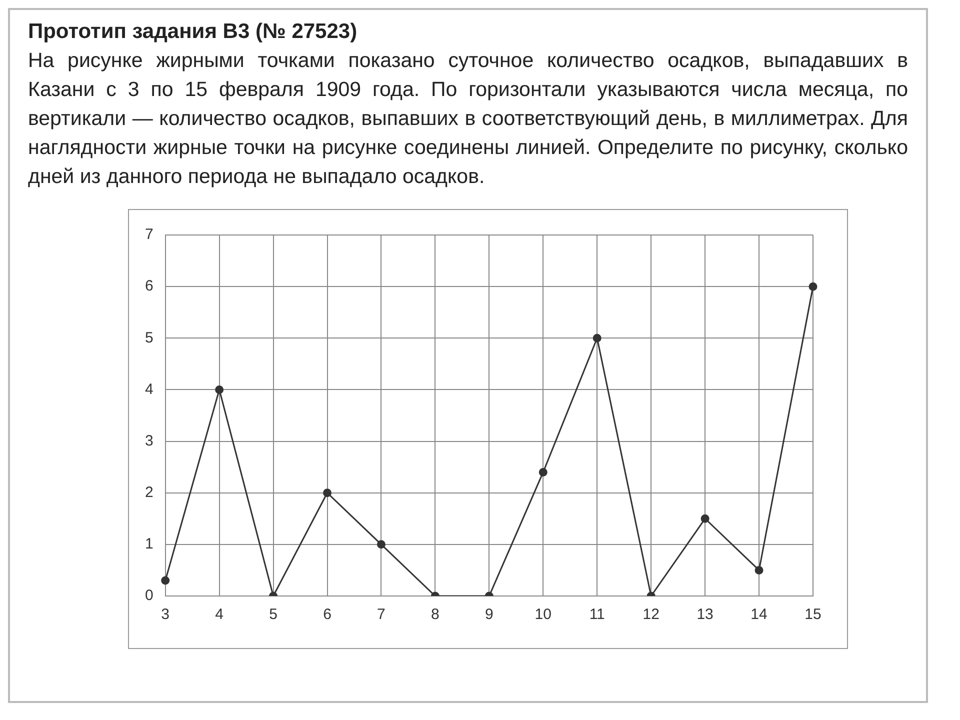 The image size is (960, 720). I want to click on chart-title: Прототип задания B3 (№ 27523), so click(193, 32).